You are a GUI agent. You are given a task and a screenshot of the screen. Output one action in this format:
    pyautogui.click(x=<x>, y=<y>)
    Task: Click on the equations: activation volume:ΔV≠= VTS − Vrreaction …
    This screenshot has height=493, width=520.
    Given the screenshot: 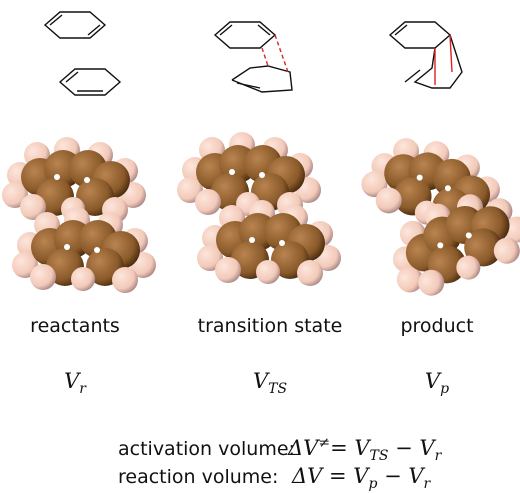 What is the action you would take?
    pyautogui.click(x=280, y=463)
    